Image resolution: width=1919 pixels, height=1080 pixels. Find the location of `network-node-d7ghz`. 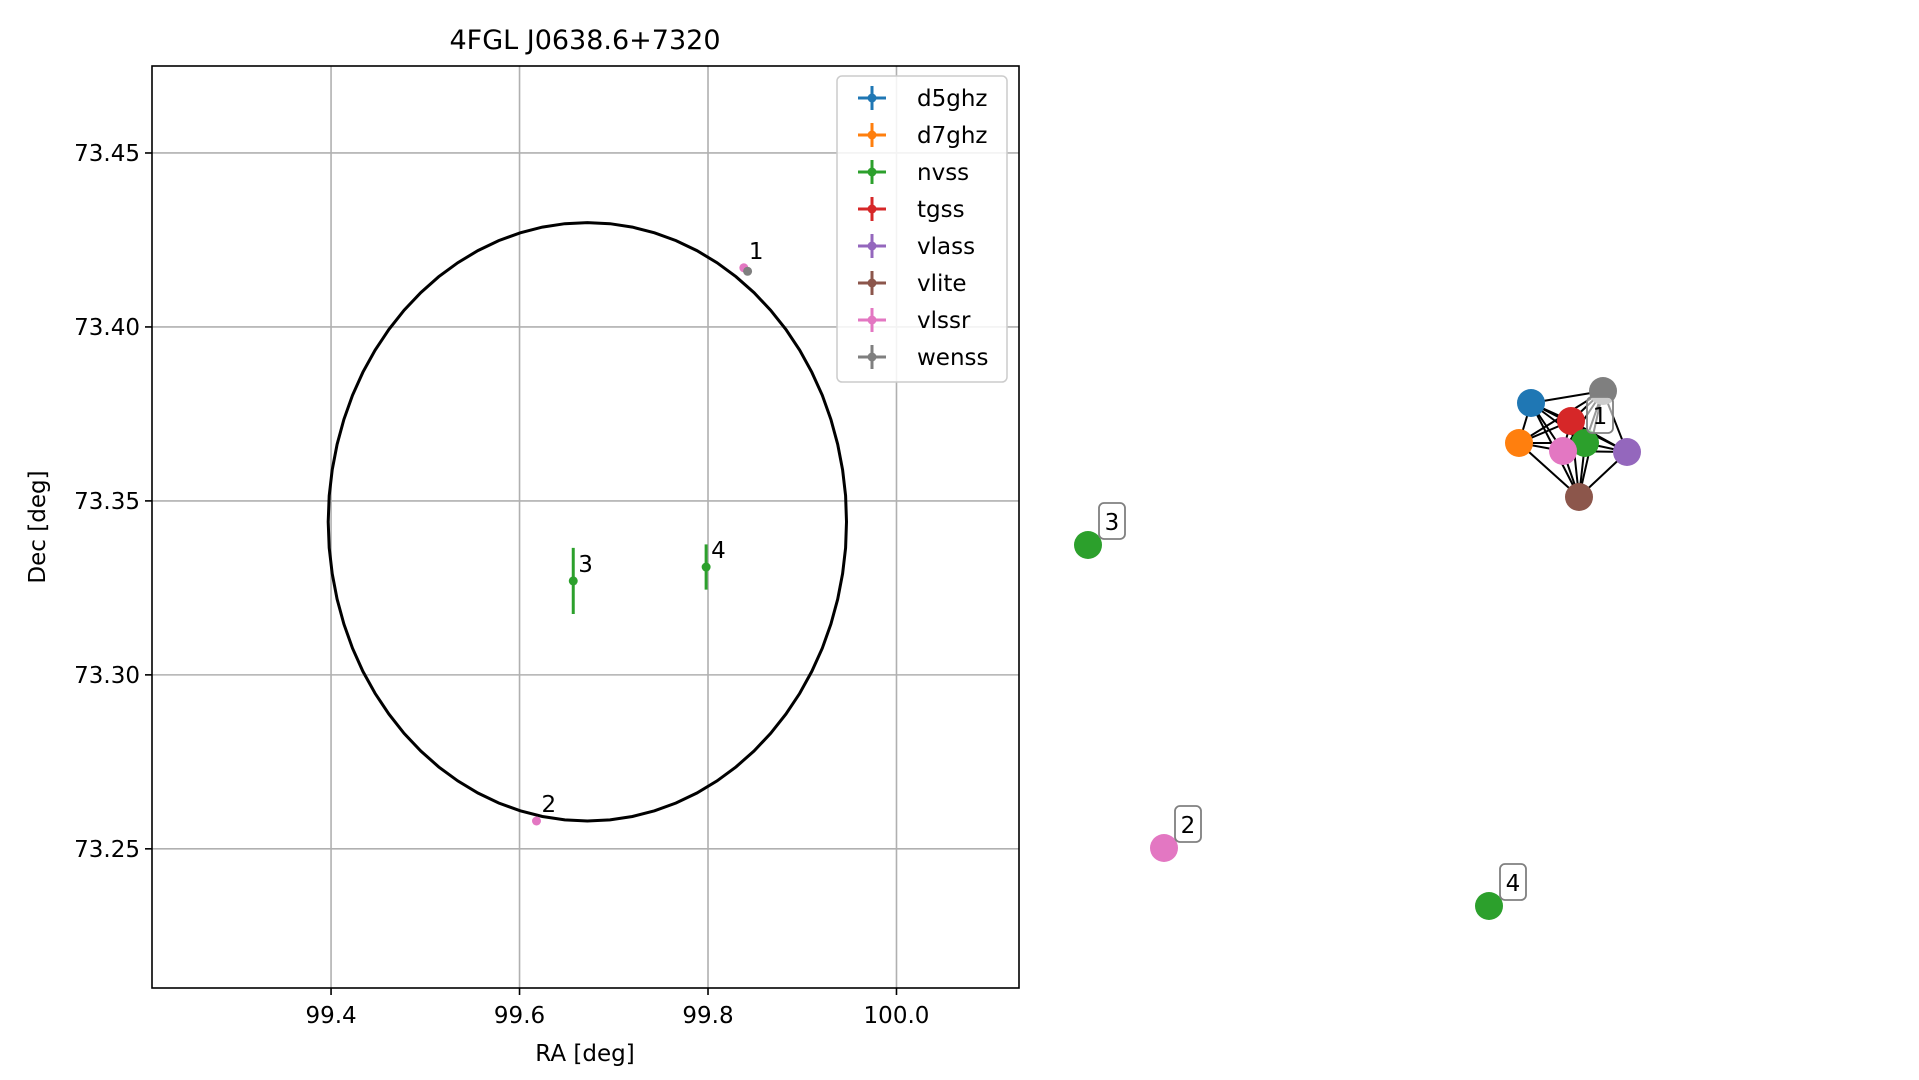

network-node-d7ghz is located at coordinates (1519, 443).